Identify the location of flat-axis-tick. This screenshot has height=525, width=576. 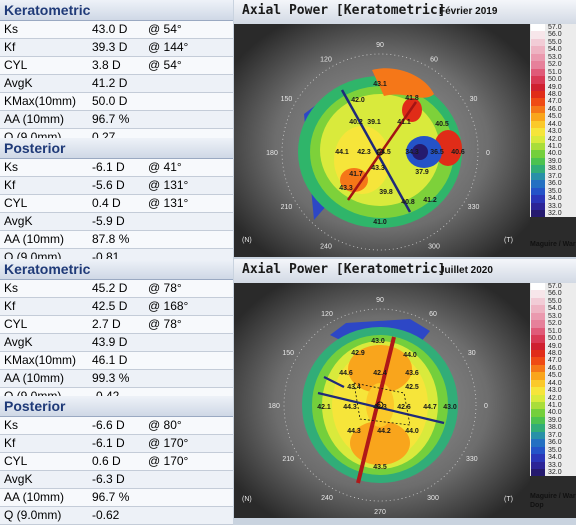
(334, 382).